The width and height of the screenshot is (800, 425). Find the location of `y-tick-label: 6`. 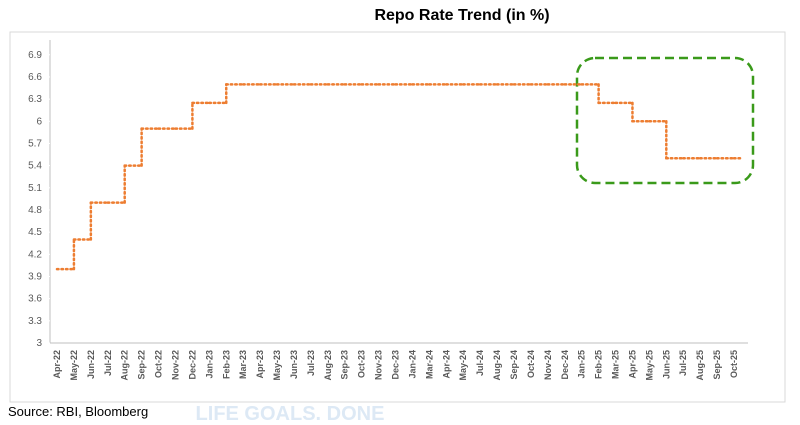

y-tick-label: 6 is located at coordinates (39, 121).